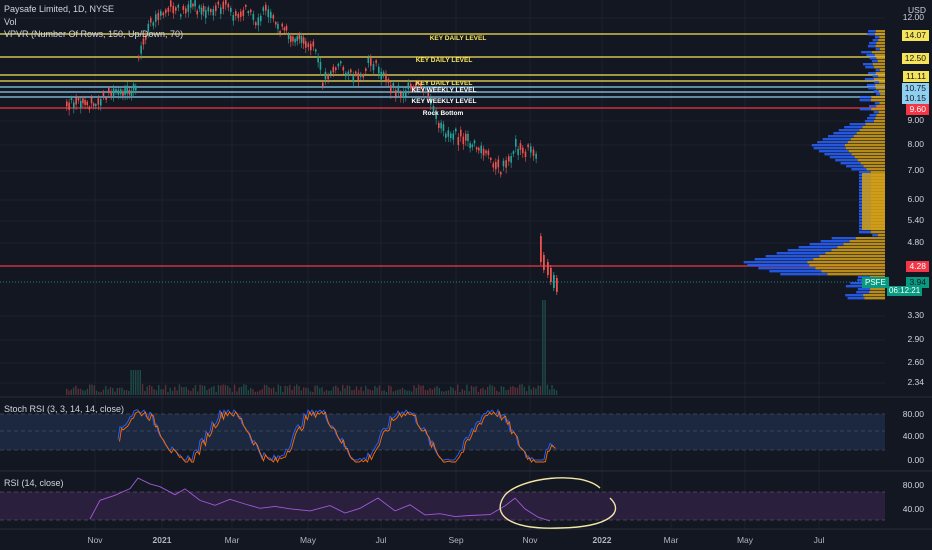 The image size is (932, 550). Describe the element at coordinates (337, 437) in the screenshot. I see `stoch-d-line` at that location.